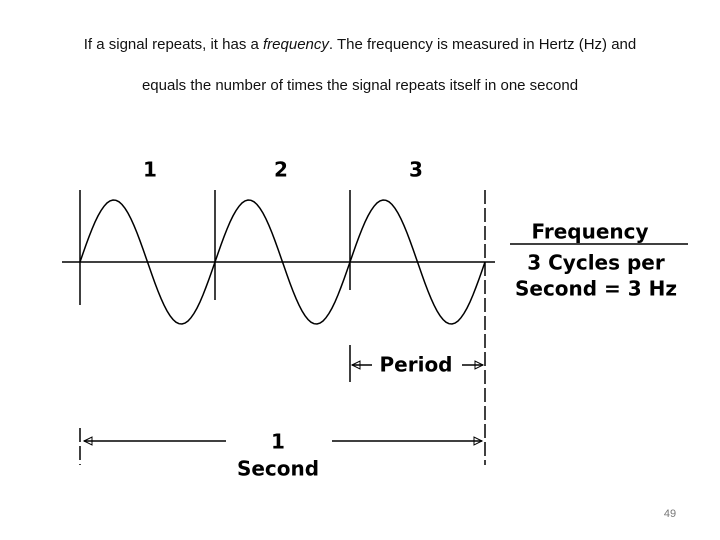 The image size is (720, 540). What do you see at coordinates (596, 289) in the screenshot?
I see `frequency-text: Second = 3 Hz` at bounding box center [596, 289].